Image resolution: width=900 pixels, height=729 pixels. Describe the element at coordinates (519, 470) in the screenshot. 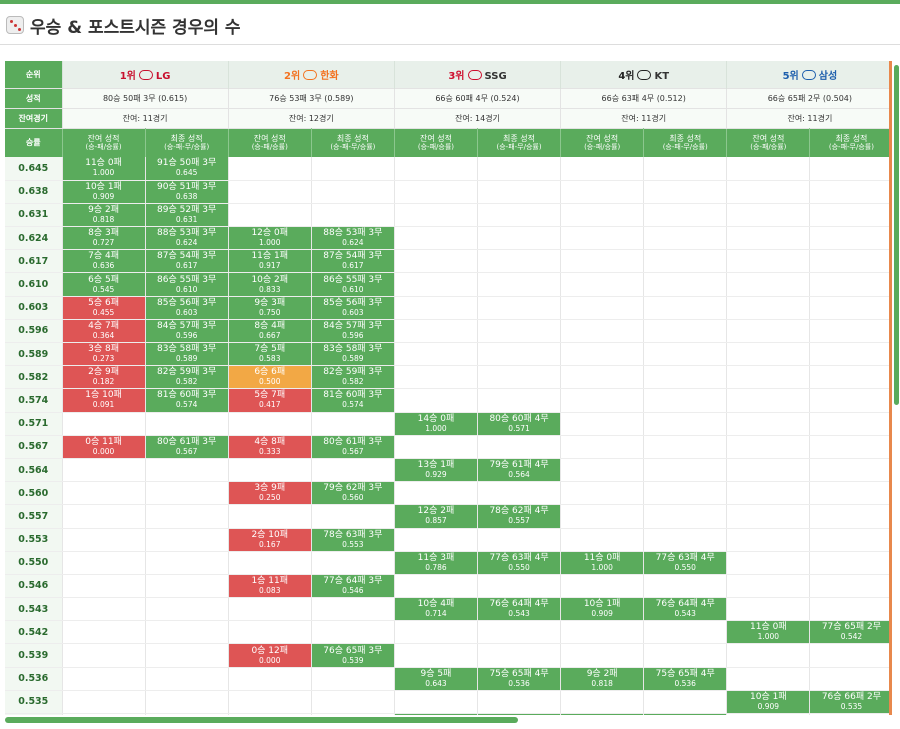

I see `final-record-cell: 79승 61패 4무 0.564` at that location.